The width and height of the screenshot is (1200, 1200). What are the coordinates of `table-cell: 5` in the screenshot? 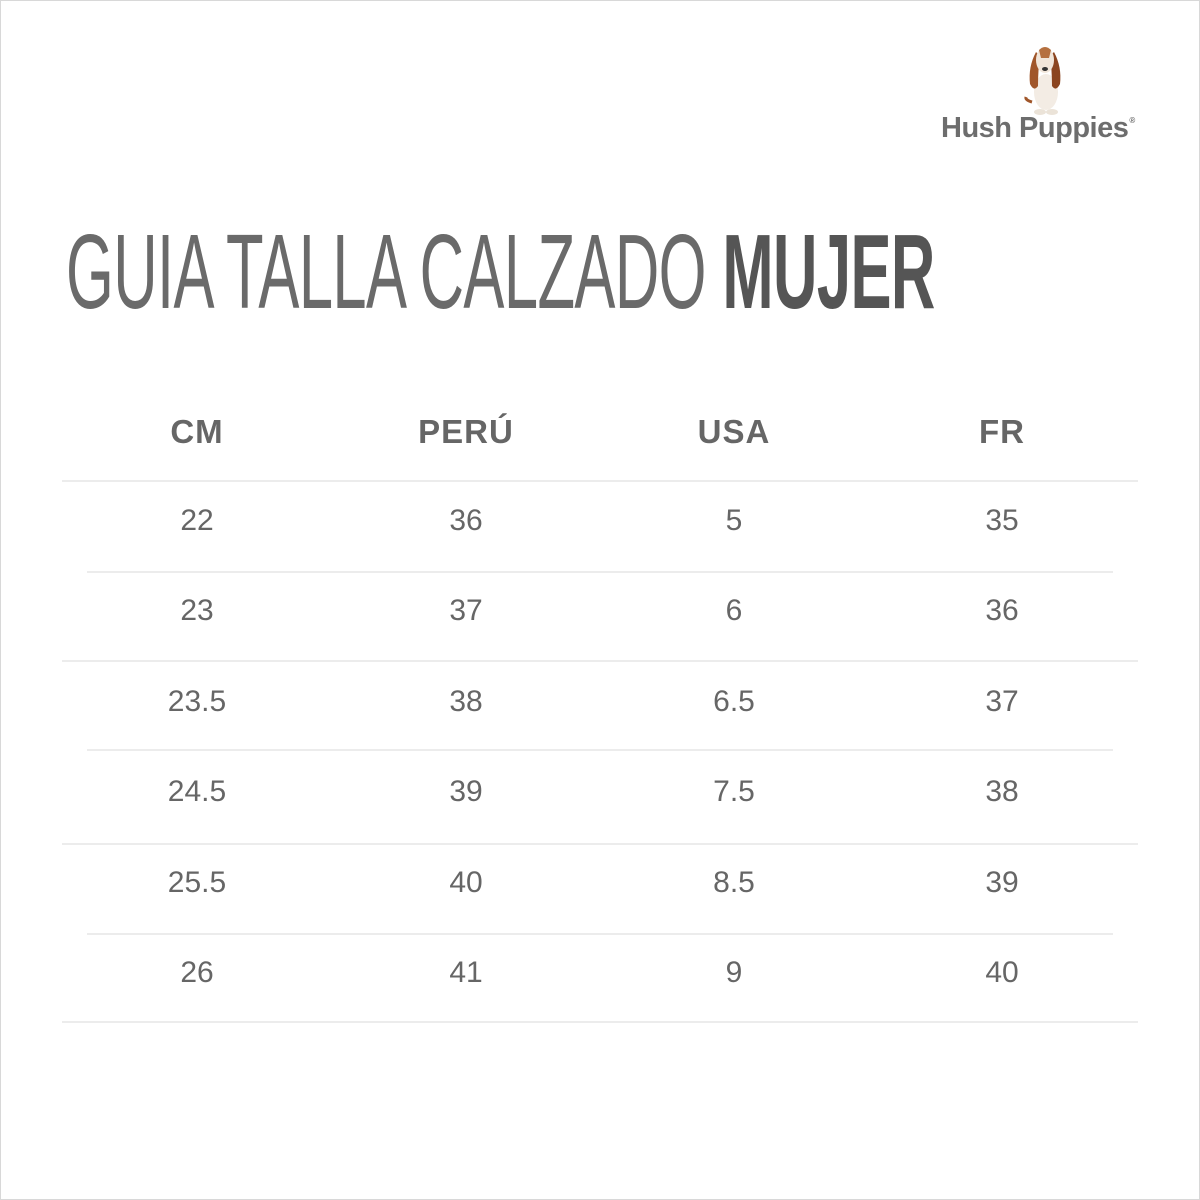 It's located at (734, 520).